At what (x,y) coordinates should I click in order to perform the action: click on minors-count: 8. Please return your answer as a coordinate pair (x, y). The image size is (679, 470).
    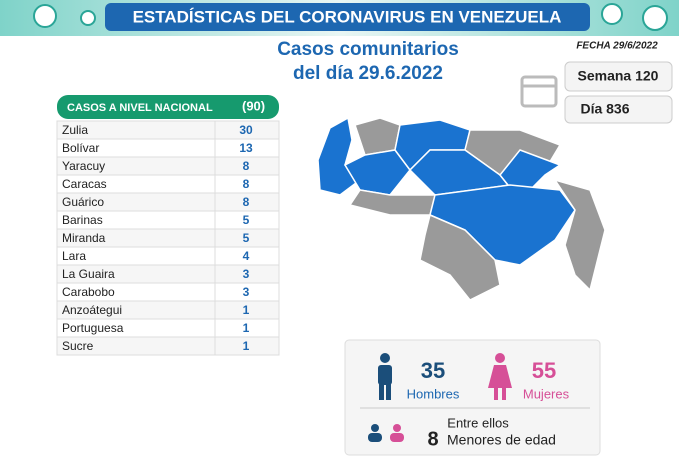
    Looking at the image, I should click on (432, 439).